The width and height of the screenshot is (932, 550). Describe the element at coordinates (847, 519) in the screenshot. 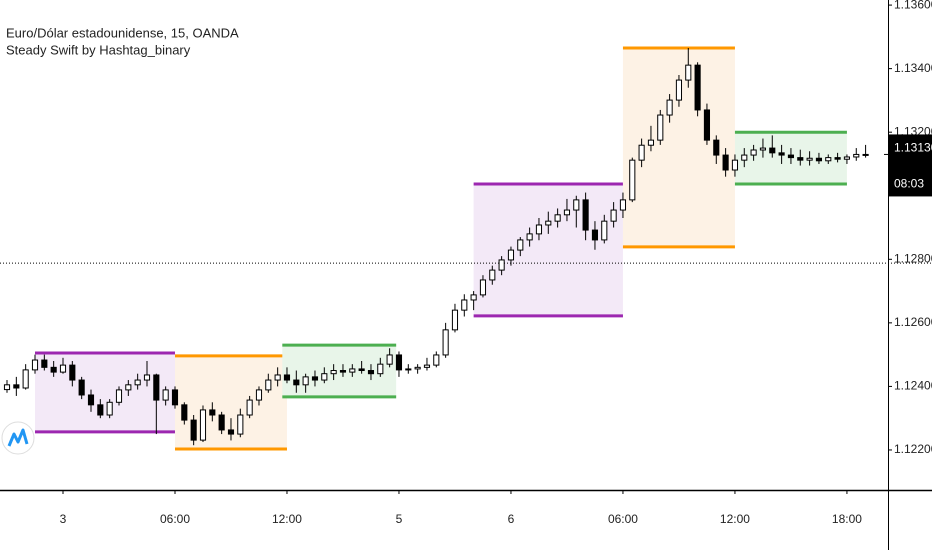

I see `x-tick-label: 18:00` at that location.